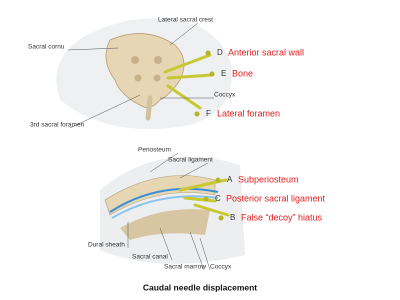  Describe the element at coordinates (218, 198) in the screenshot. I see `needle-letter: C` at that location.